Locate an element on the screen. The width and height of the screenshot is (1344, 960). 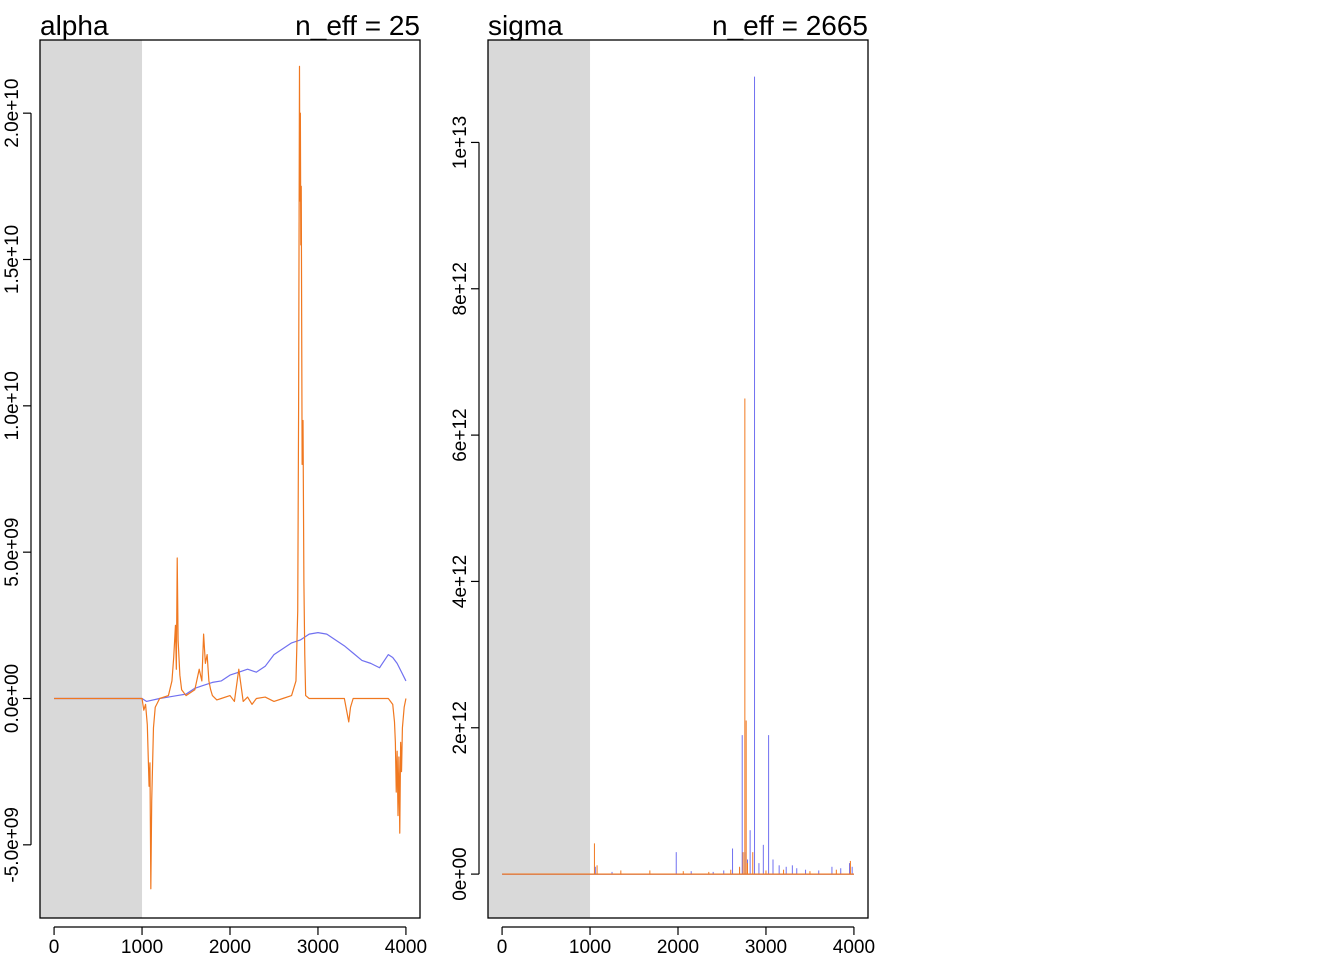
panel-title: sigma is located at coordinates (525, 25).